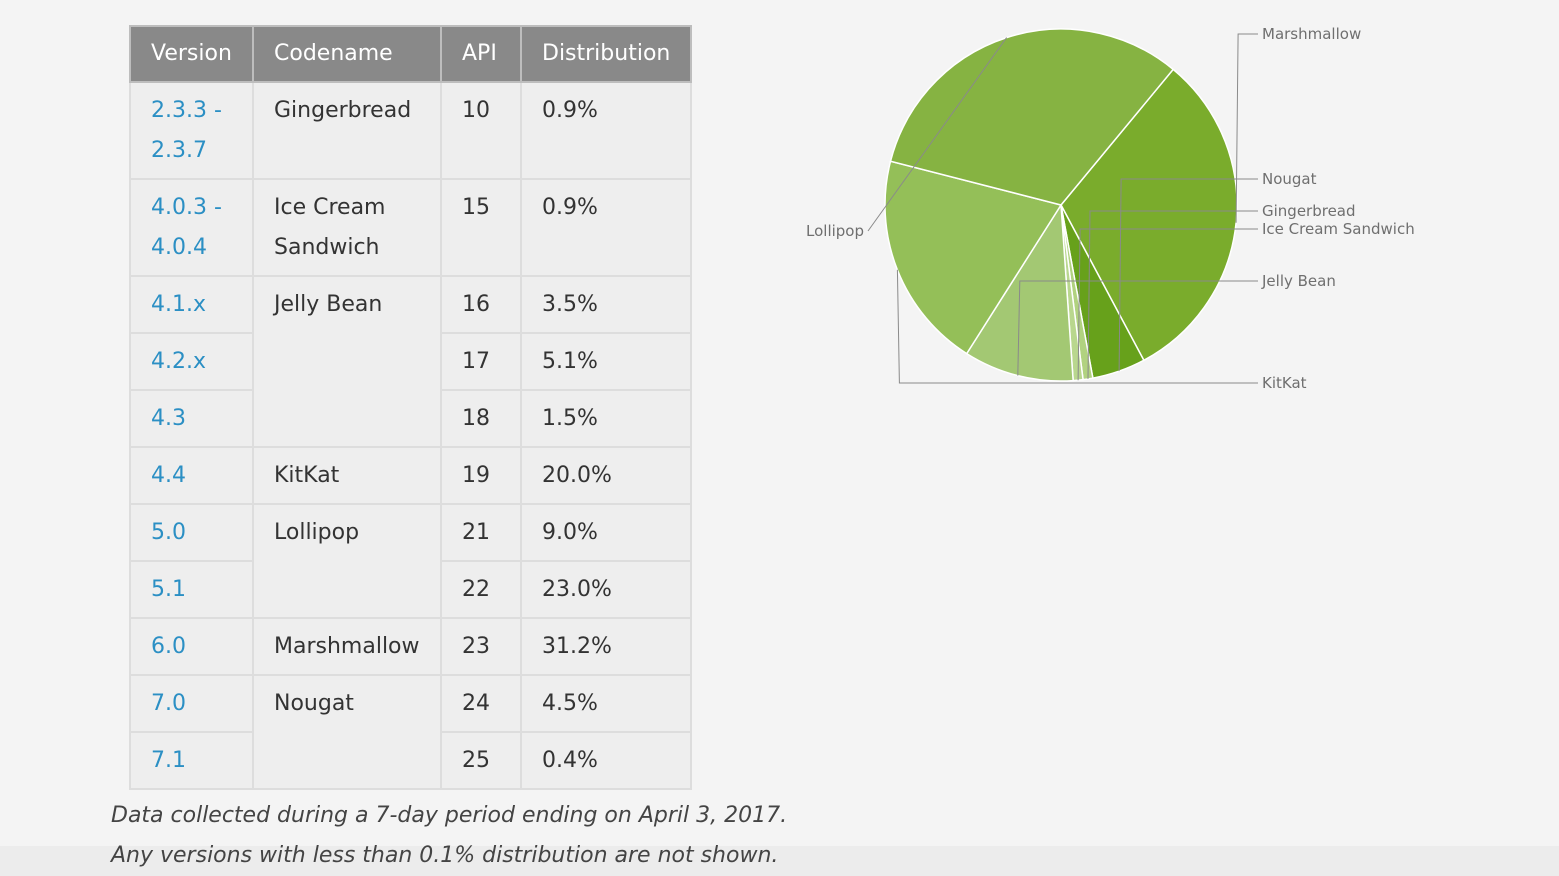  Describe the element at coordinates (1137, 328) in the screenshot. I see `leader-line-jelly-bean` at that location.